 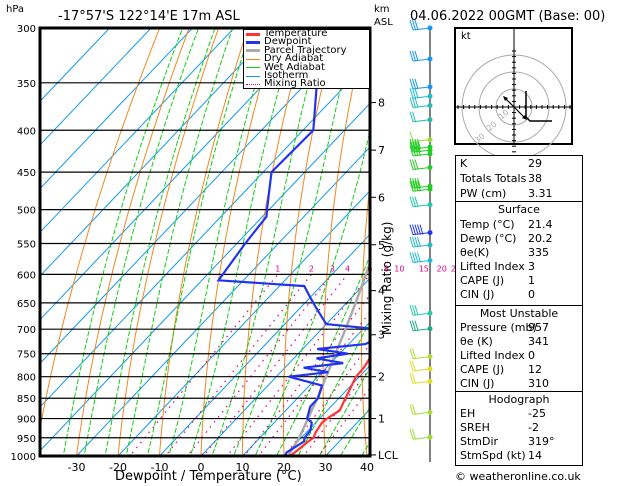 I want to click on temperature-tick-label: 20, so click(x=284, y=467).